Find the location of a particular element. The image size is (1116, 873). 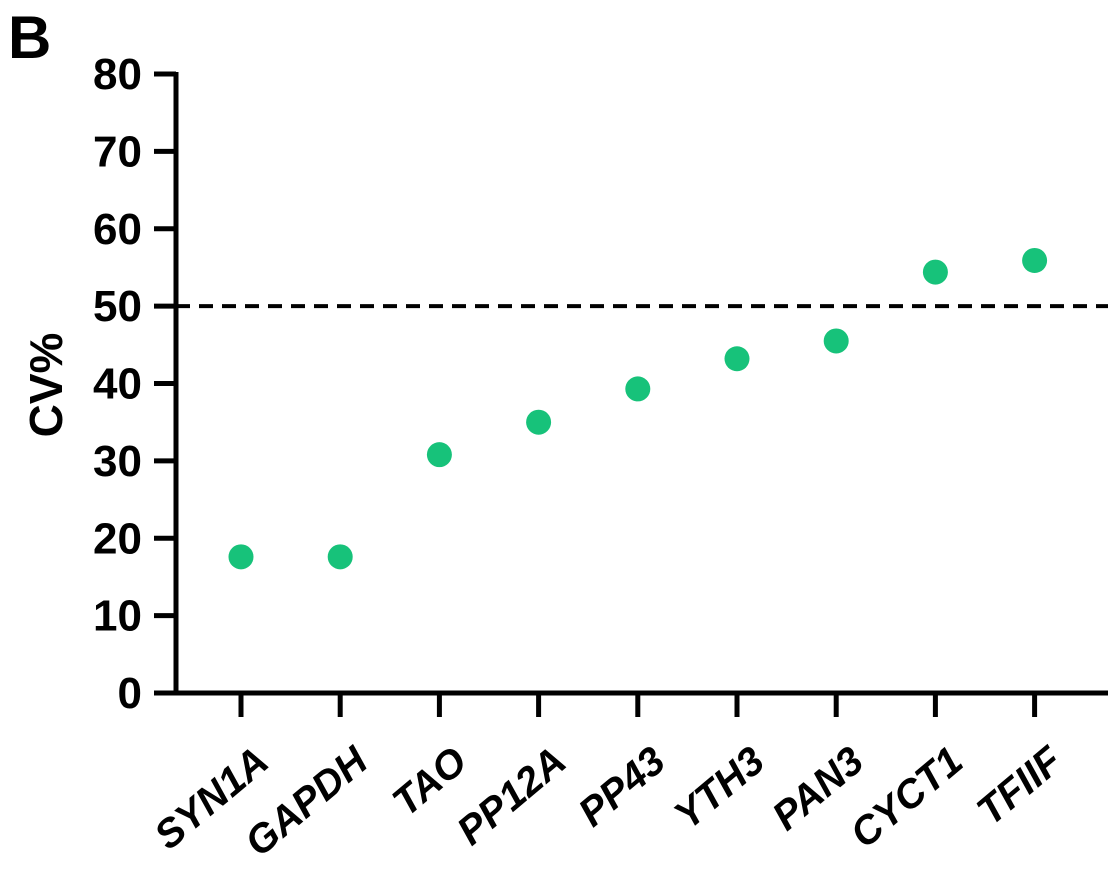

data-point-pp43 is located at coordinates (638, 389).